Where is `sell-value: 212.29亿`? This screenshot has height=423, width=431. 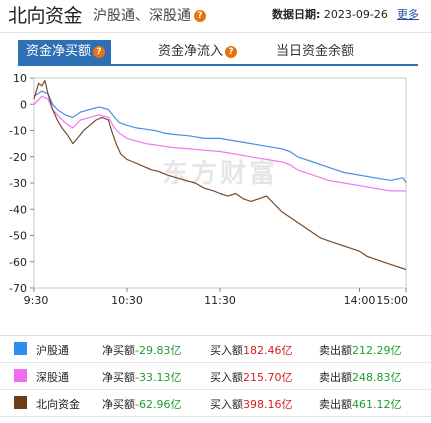 sell-value: 212.29亿 is located at coordinates (377, 350).